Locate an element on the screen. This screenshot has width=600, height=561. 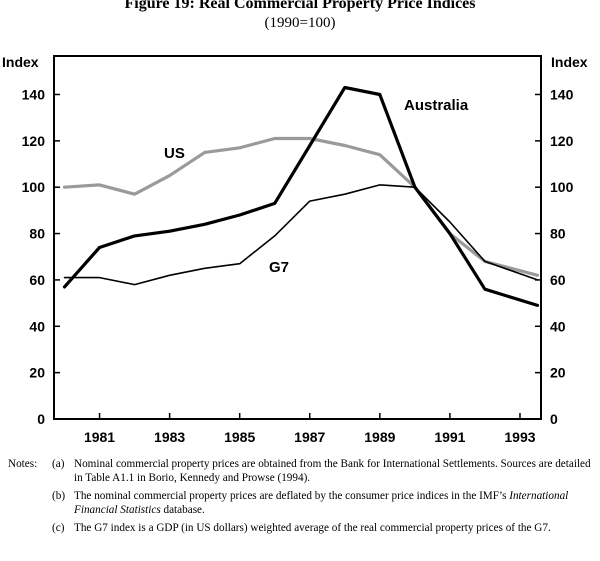
figure-subtitle: (1990=100) is located at coordinates (300, 23).